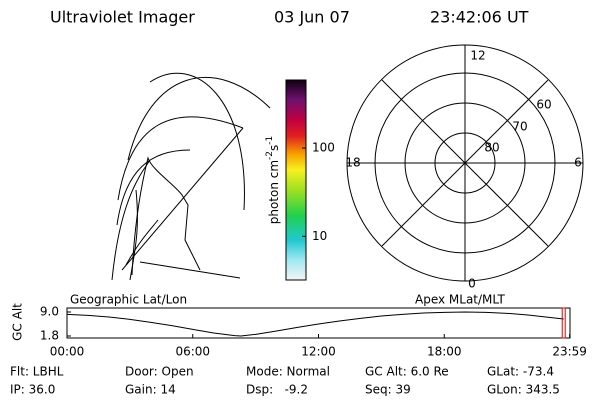  Describe the element at coordinates (318, 352) in the screenshot. I see `x-tick-label: 12:00` at that location.